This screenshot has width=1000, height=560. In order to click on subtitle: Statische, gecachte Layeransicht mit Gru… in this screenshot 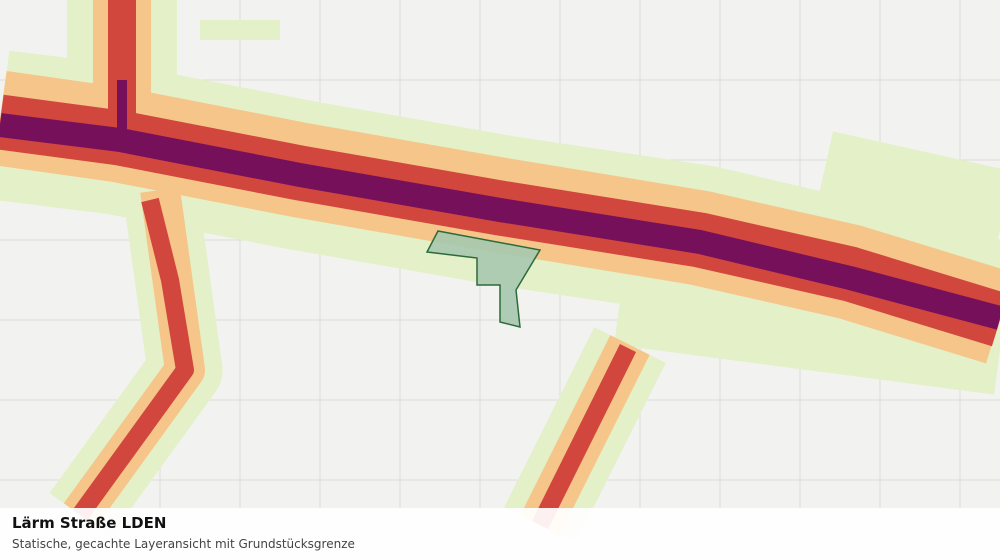, I will do `click(183, 544)`.